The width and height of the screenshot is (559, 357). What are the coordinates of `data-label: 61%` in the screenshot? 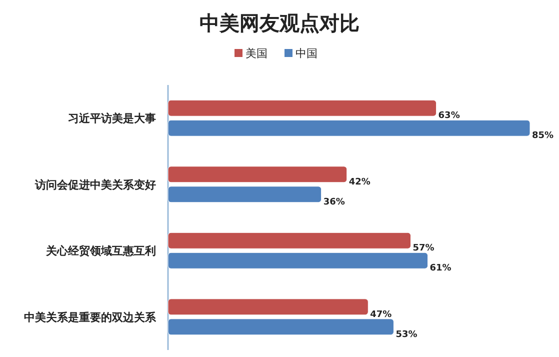 It's located at (441, 269).